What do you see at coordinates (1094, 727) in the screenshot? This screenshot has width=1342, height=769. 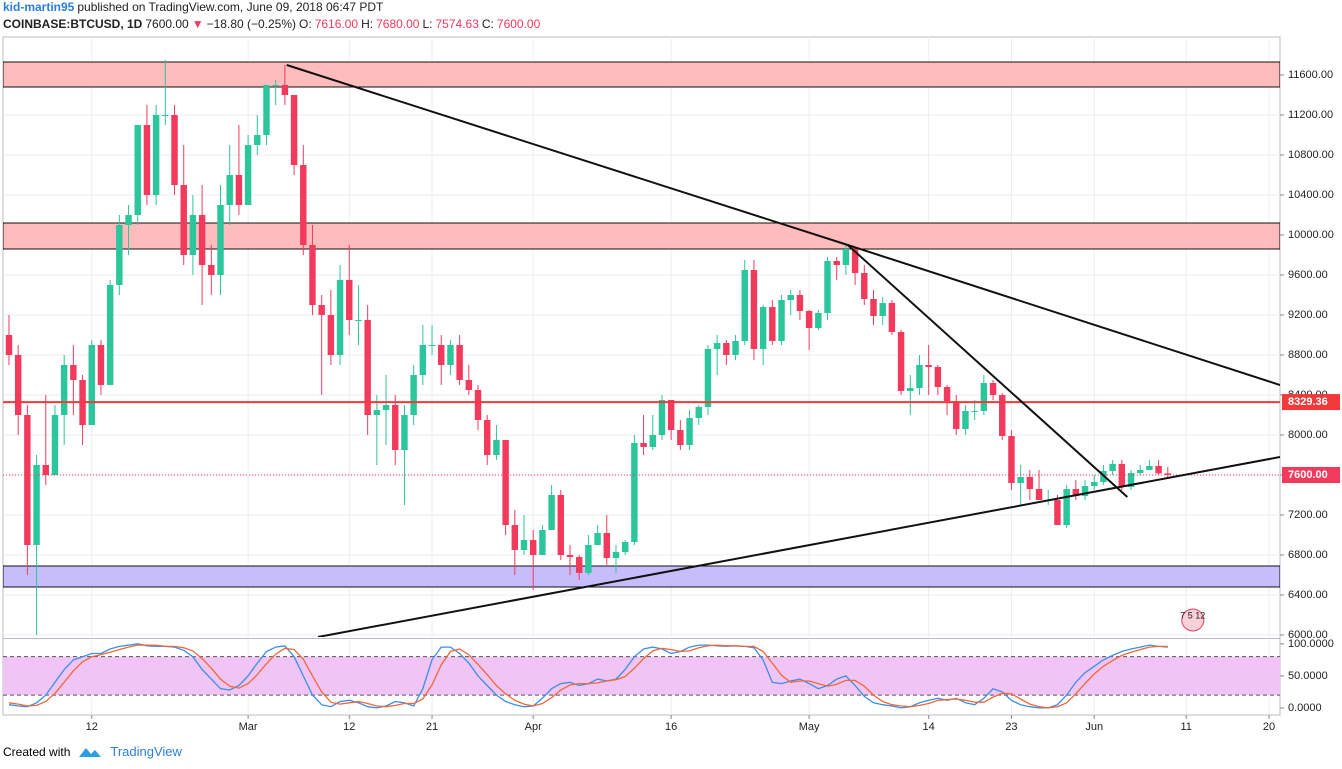 I see `x-tick-label: Jun` at bounding box center [1094, 727].